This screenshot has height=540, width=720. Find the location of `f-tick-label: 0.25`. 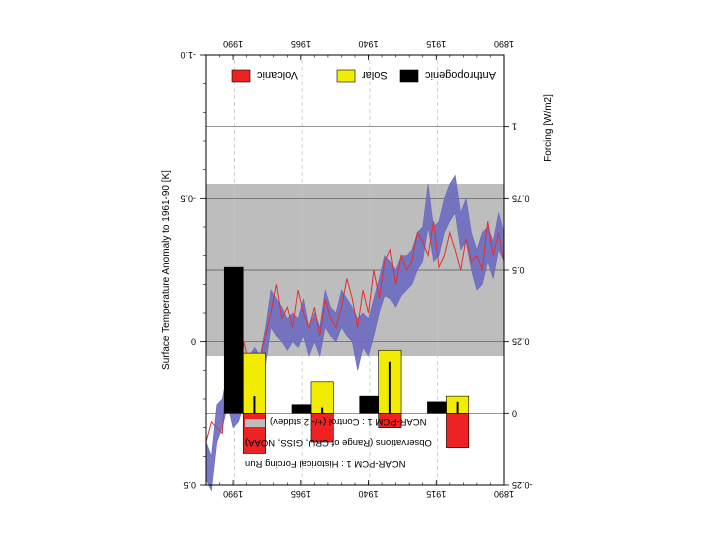

f-tick-label: 0.25 is located at coordinates (521, 342).